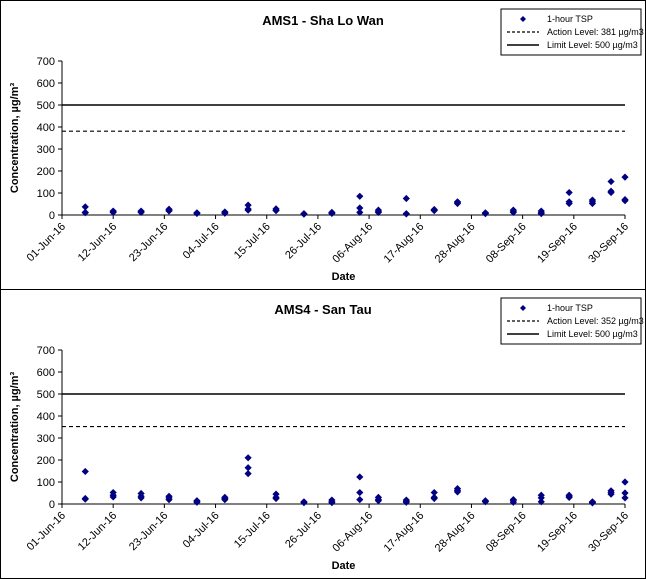  I want to click on chart-title: AMS4 - San Tau, so click(322, 309).